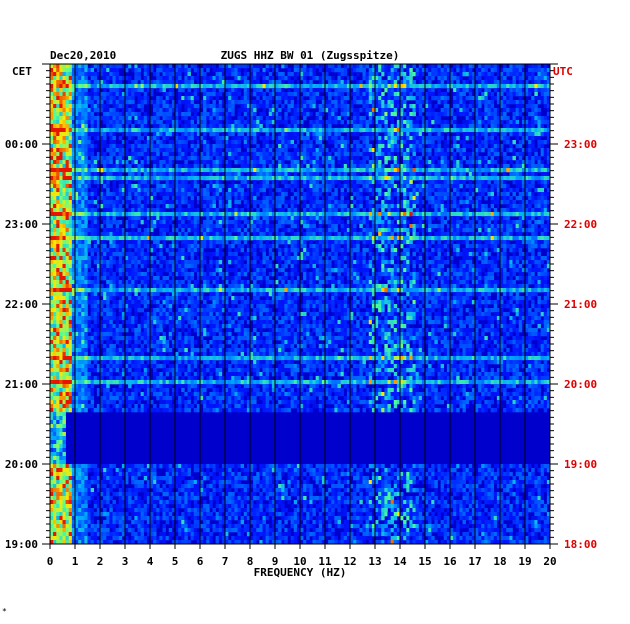  What do you see at coordinates (21, 344) in the screenshot?
I see `cet-tick-labels: 19:00 20:00 21:00 22:00 23:00 00:00` at bounding box center [21, 344].